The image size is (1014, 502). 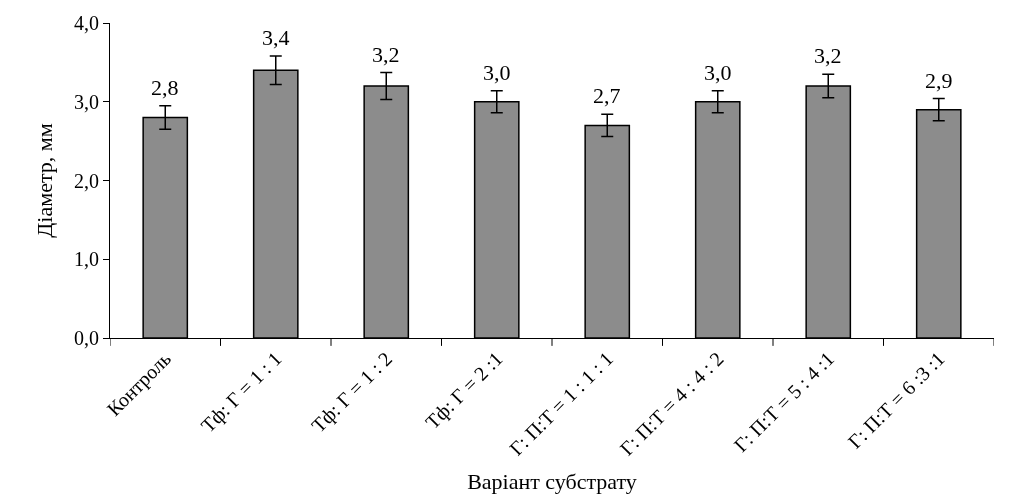 What do you see at coordinates (784, 402) in the screenshot?
I see `x-tick-label: Г: П:Т = 5 : 4 :1` at bounding box center [784, 402].